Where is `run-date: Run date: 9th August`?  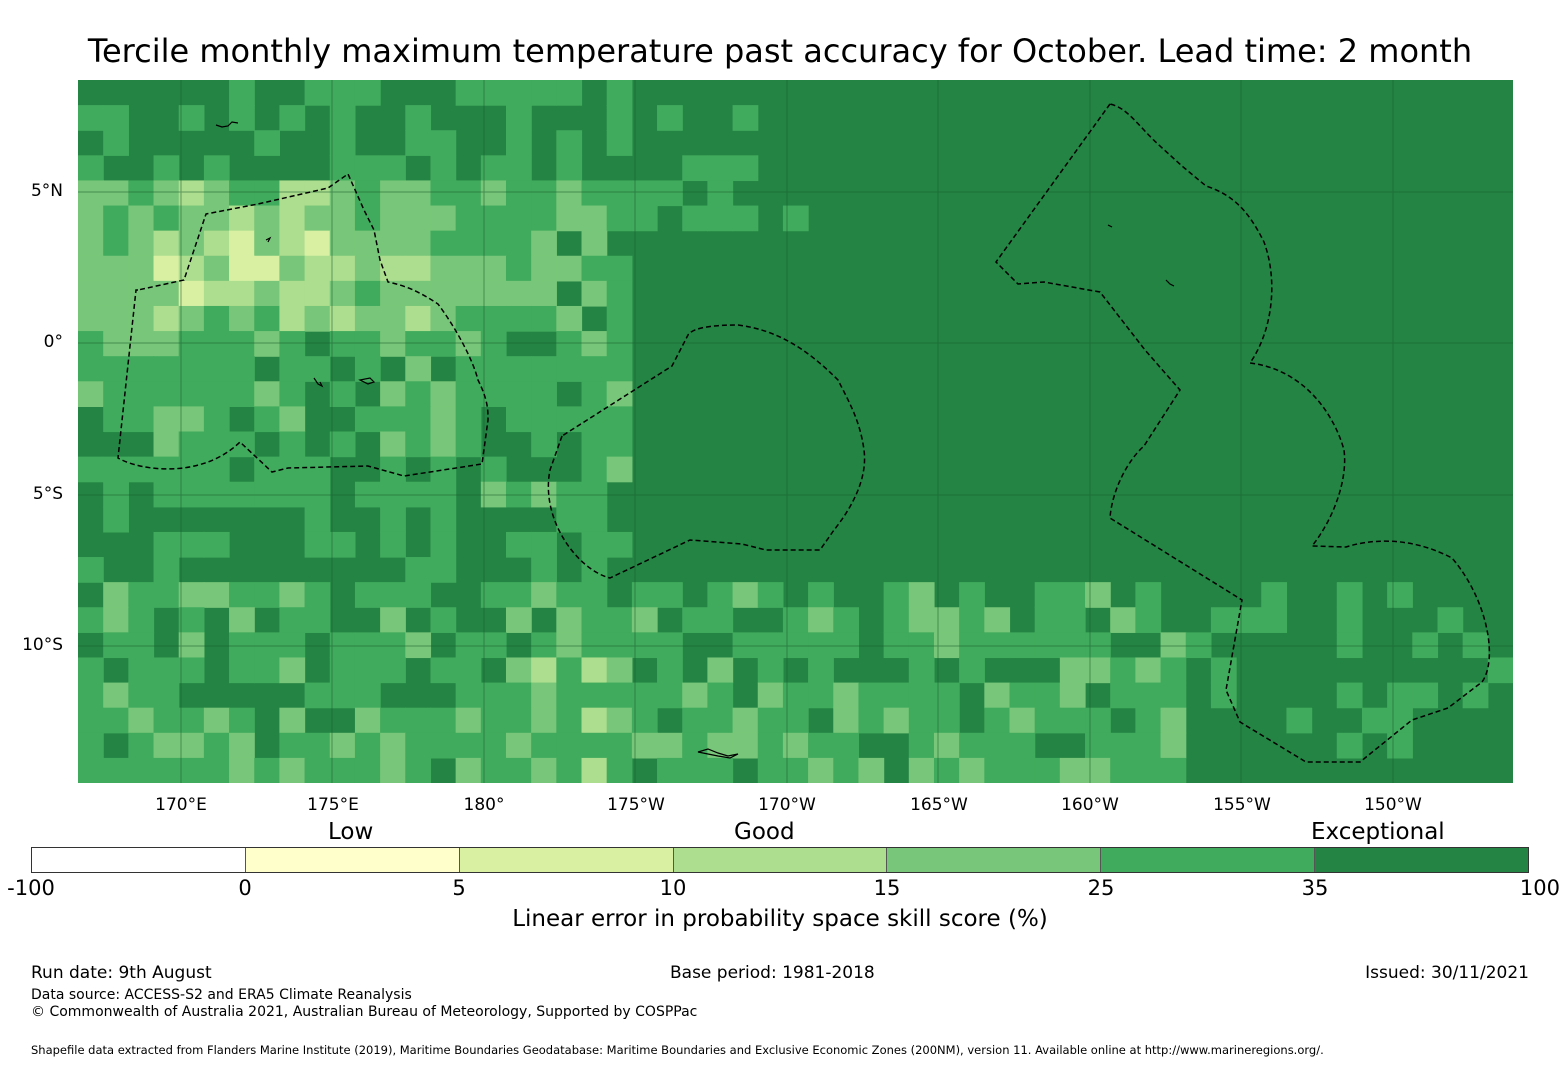 run-date: Run date: 9th August is located at coordinates (121, 973).